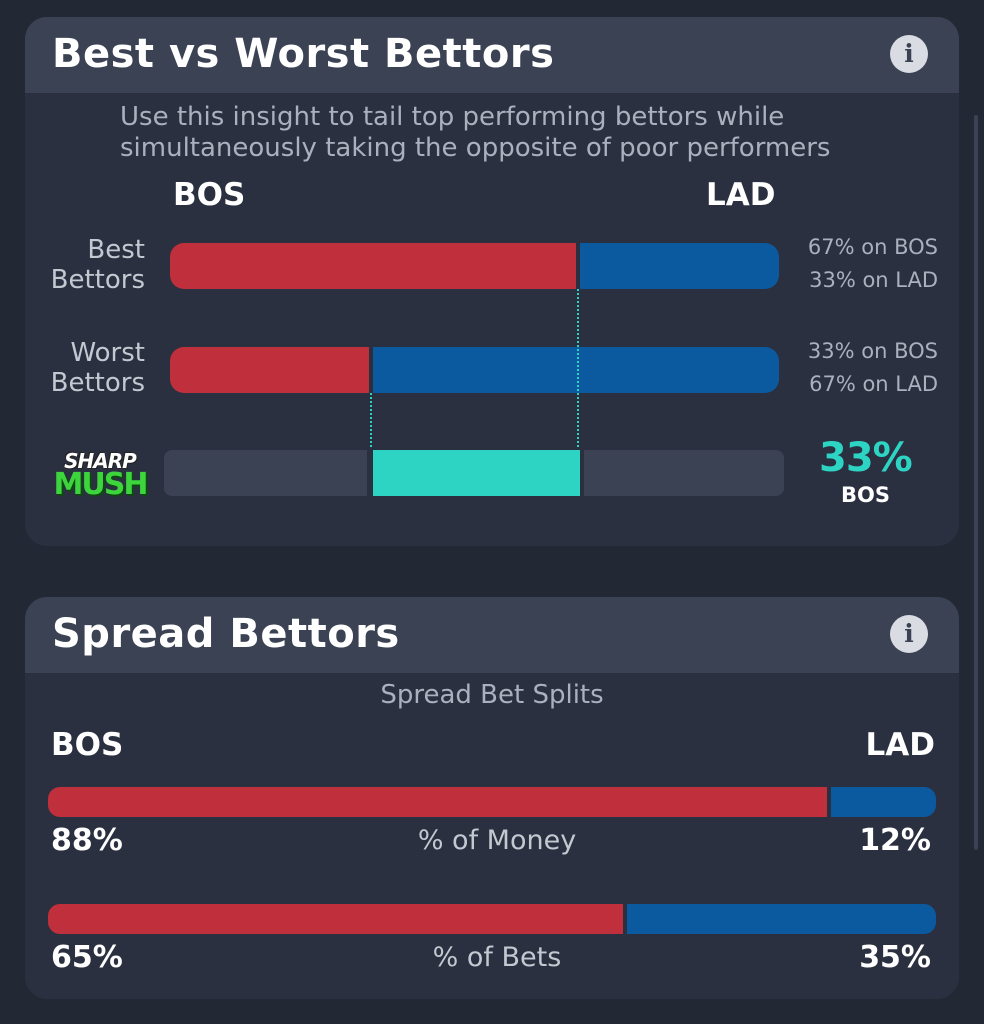 The height and width of the screenshot is (1024, 984). I want to click on bets-bos-bar, so click(335, 919).